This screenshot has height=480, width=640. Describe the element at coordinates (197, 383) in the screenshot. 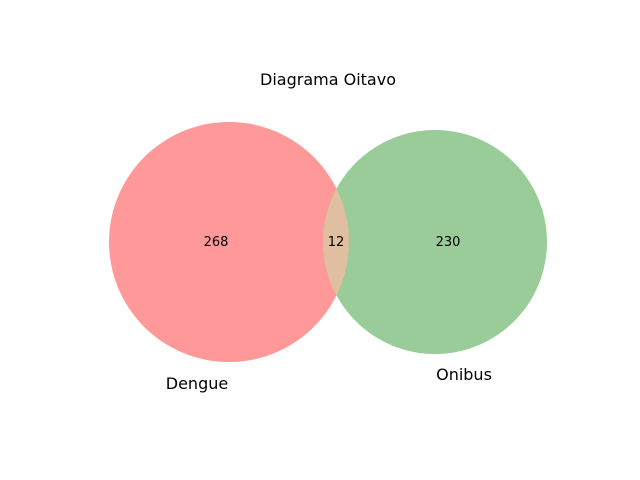

I see `set-a-label: Dengue` at that location.